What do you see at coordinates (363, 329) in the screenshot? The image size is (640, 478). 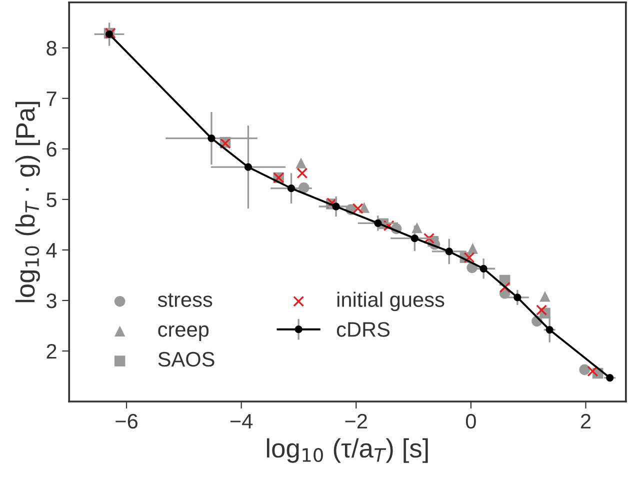 I see `legend-label: cDRS` at bounding box center [363, 329].